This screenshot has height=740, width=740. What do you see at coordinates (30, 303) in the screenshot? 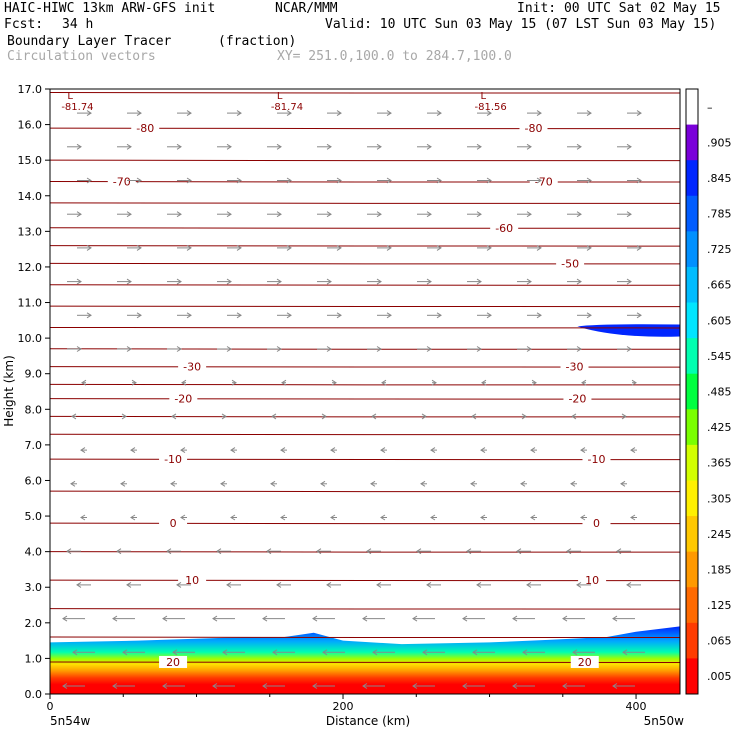
I see `y-tick-label: 11.0` at bounding box center [30, 303].